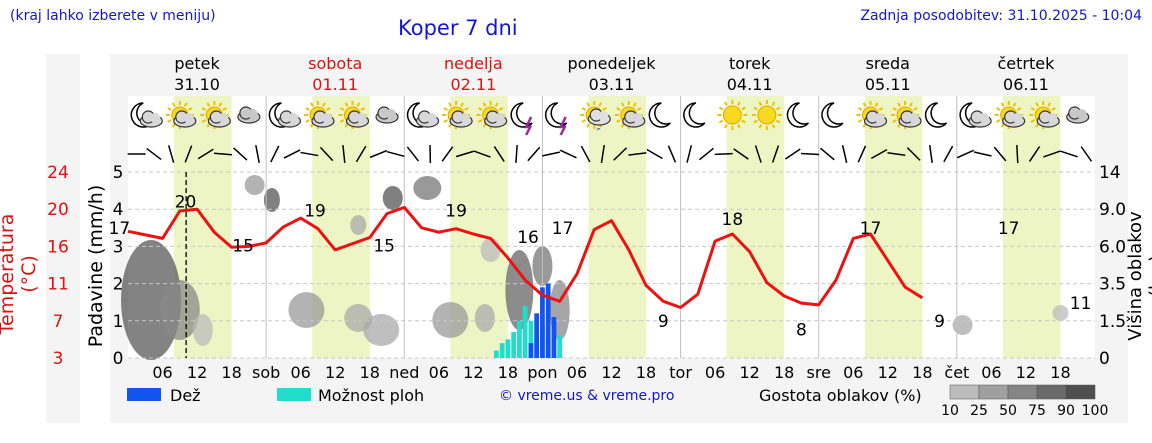  What do you see at coordinates (118, 173) in the screenshot?
I see `precipitation-tick: 5` at bounding box center [118, 173].